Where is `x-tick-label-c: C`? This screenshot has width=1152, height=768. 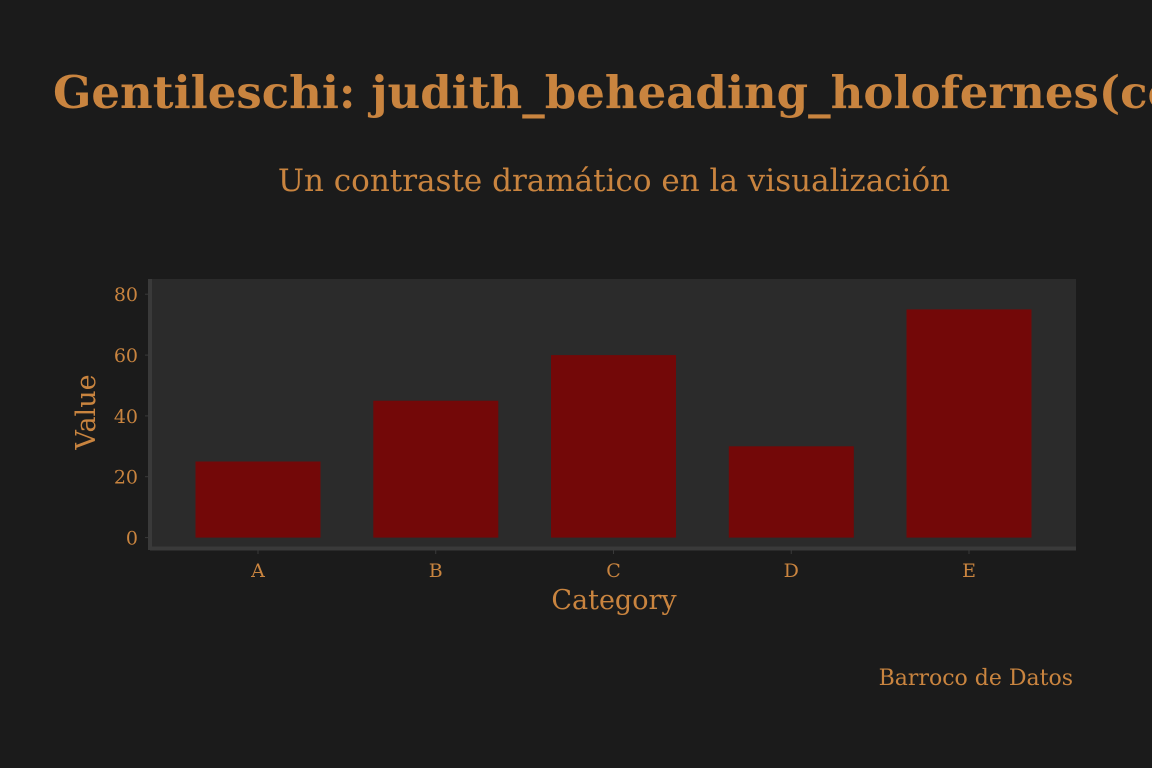 x-tick-label-c: C is located at coordinates (613, 571).